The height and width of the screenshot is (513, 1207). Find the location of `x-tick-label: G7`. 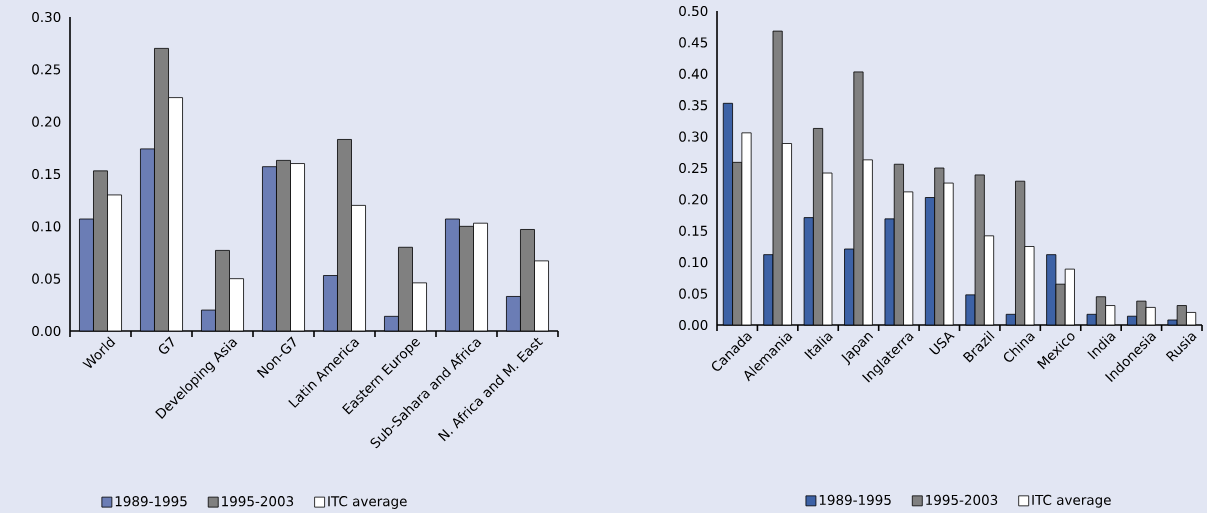

x-tick-label: G7 is located at coordinates (166, 345).